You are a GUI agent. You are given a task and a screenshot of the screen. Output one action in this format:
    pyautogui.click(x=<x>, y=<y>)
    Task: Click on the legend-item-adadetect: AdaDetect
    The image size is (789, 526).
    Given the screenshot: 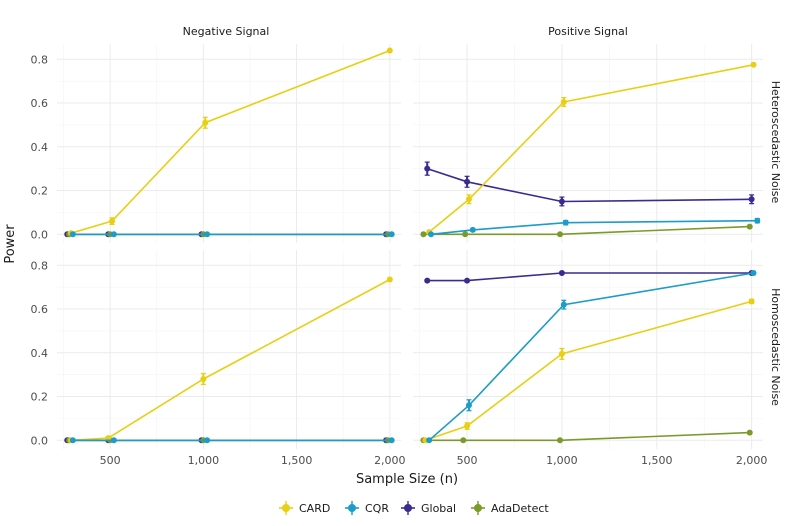 What is the action you would take?
    pyautogui.click(x=510, y=508)
    